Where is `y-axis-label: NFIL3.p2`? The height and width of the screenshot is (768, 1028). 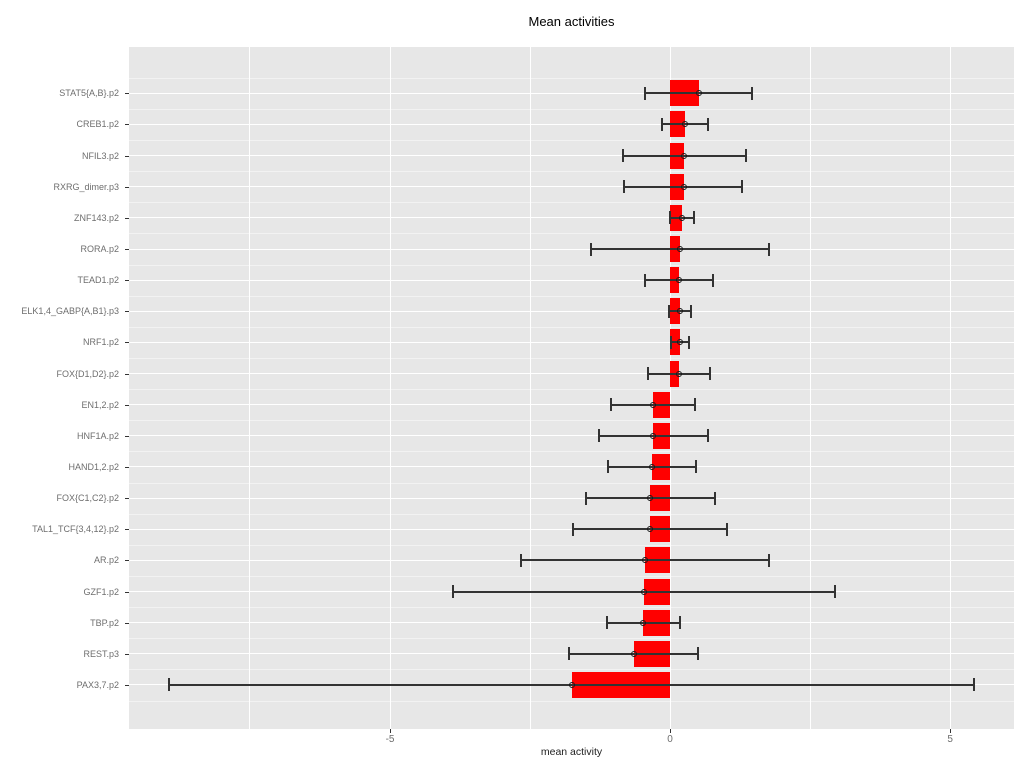 y-axis-label: NFIL3.p2 is located at coordinates (100, 155).